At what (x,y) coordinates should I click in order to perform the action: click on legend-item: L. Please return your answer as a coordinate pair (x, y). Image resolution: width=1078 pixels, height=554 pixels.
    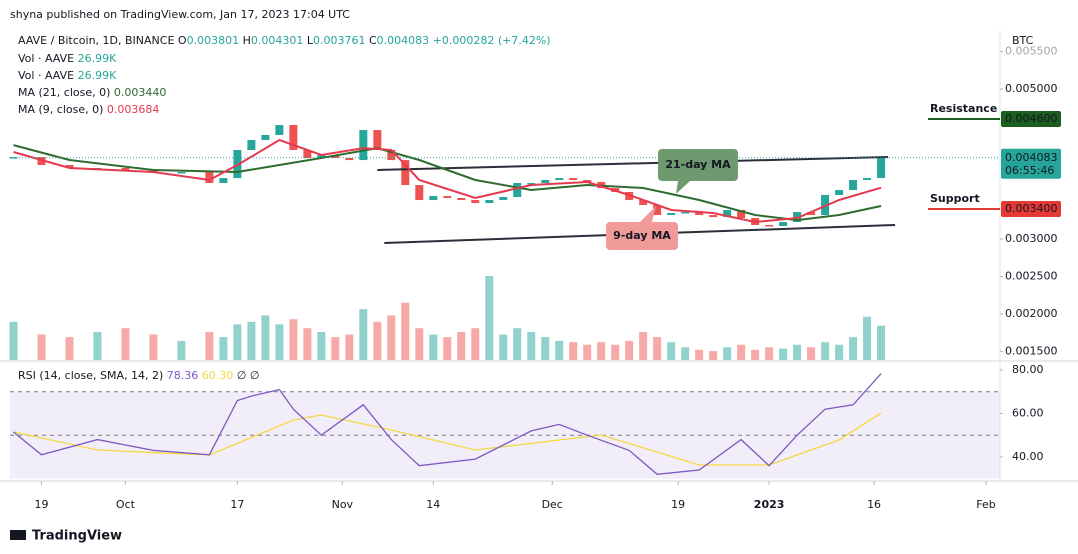
    Looking at the image, I should click on (310, 40).